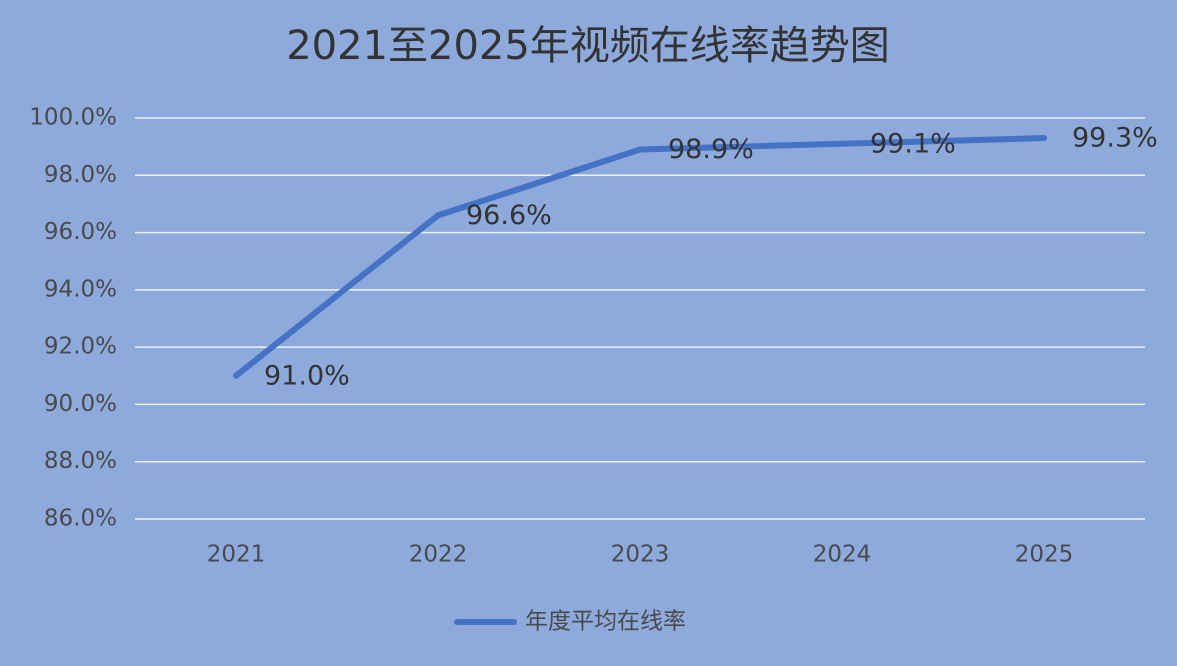 The width and height of the screenshot is (1177, 666). Describe the element at coordinates (80, 175) in the screenshot. I see `y-tick-label: 98.0%` at that location.